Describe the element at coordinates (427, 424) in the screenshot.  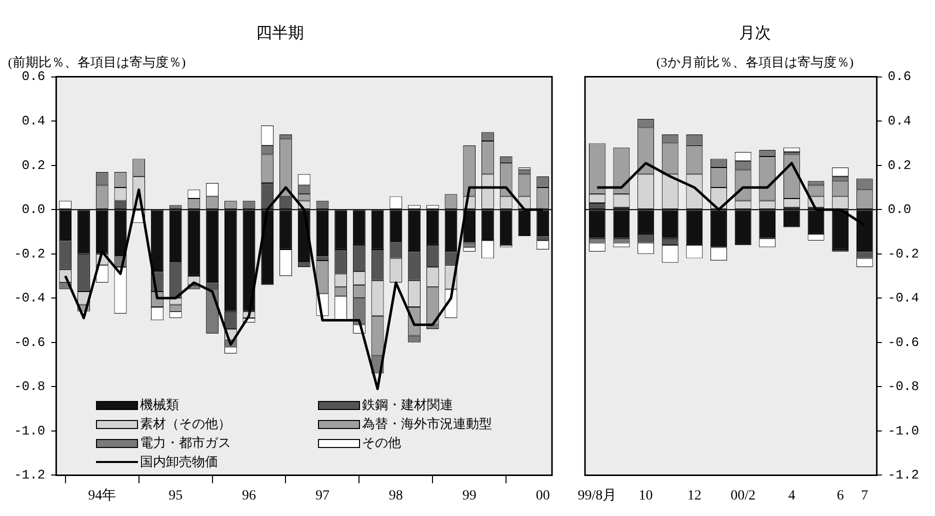
I see `legend-label: 為替・海外市況連動型` at that location.